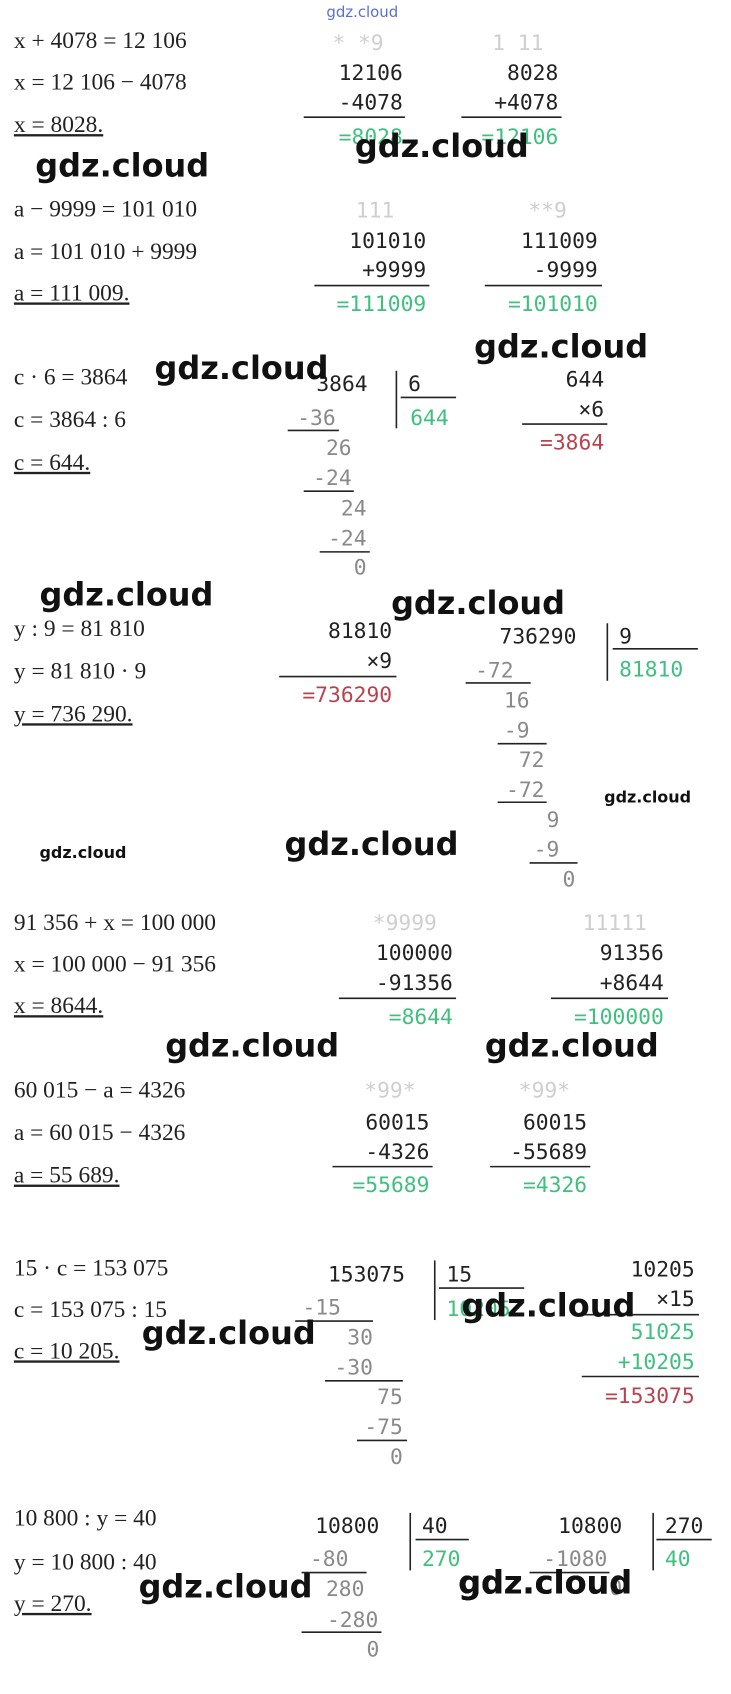  What do you see at coordinates (650, 1396) in the screenshot?
I see `calc-line: =153075` at bounding box center [650, 1396].